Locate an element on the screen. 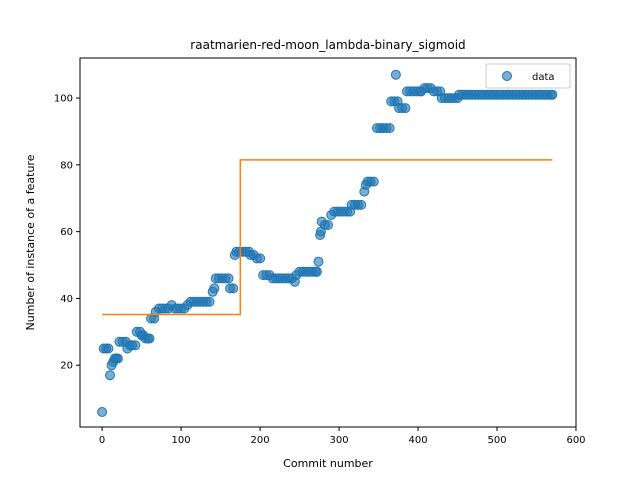 The height and width of the screenshot is (480, 640). x-tick-label-200: 200 is located at coordinates (260, 440).